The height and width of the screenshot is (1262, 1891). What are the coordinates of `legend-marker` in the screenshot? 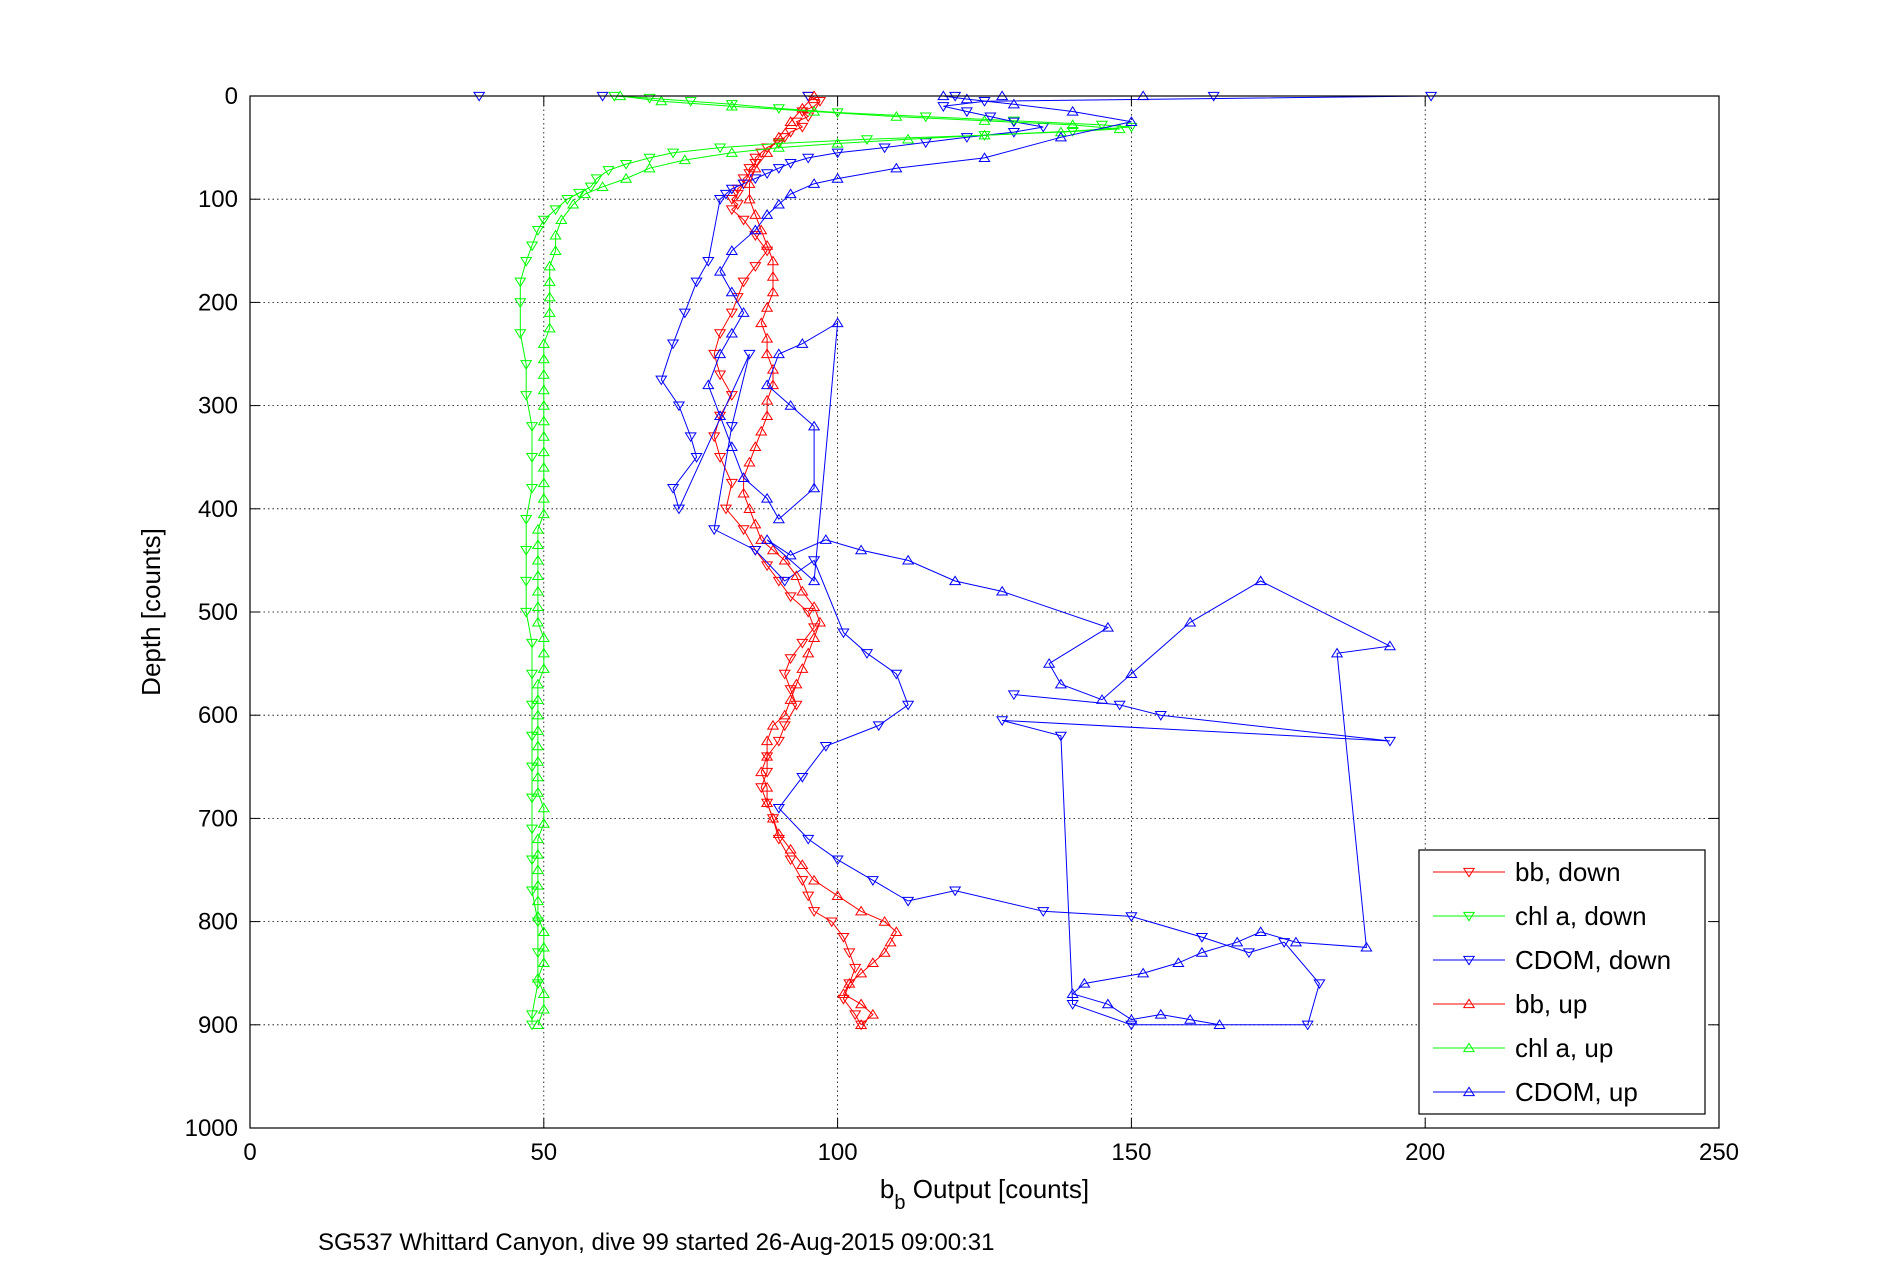 It's located at (1469, 1047).